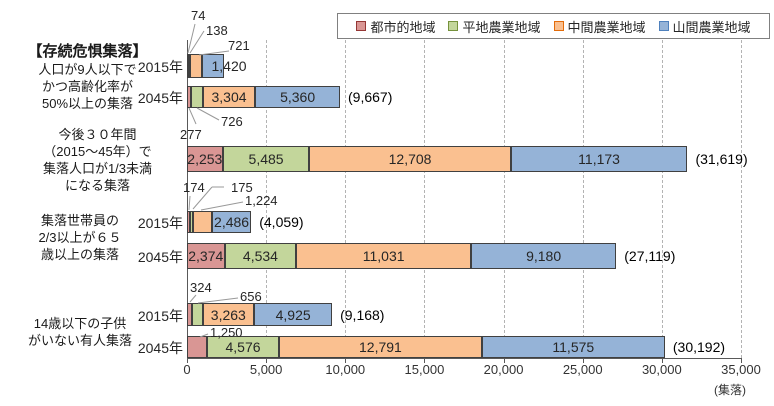 This screenshot has height=406, width=774. I want to click on x-axis-line, so click(464, 358).